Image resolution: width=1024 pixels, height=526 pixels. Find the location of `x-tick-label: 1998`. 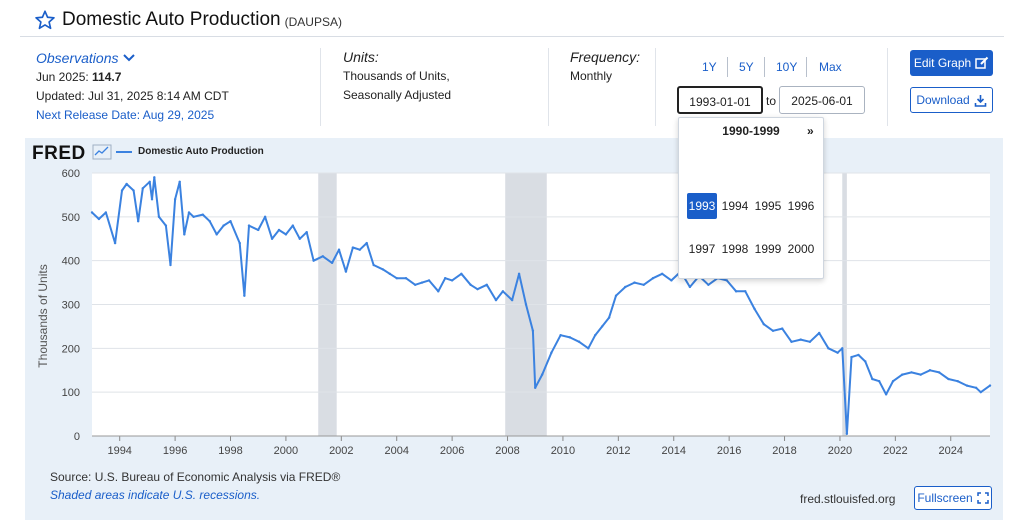

x-tick-label: 1998 is located at coordinates (230, 451).